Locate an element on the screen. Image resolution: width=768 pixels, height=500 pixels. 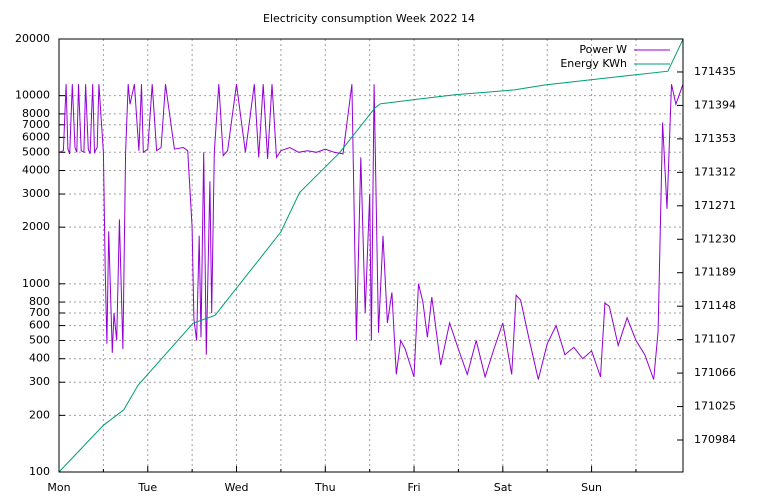
legend-label: Power W is located at coordinates (603, 49).